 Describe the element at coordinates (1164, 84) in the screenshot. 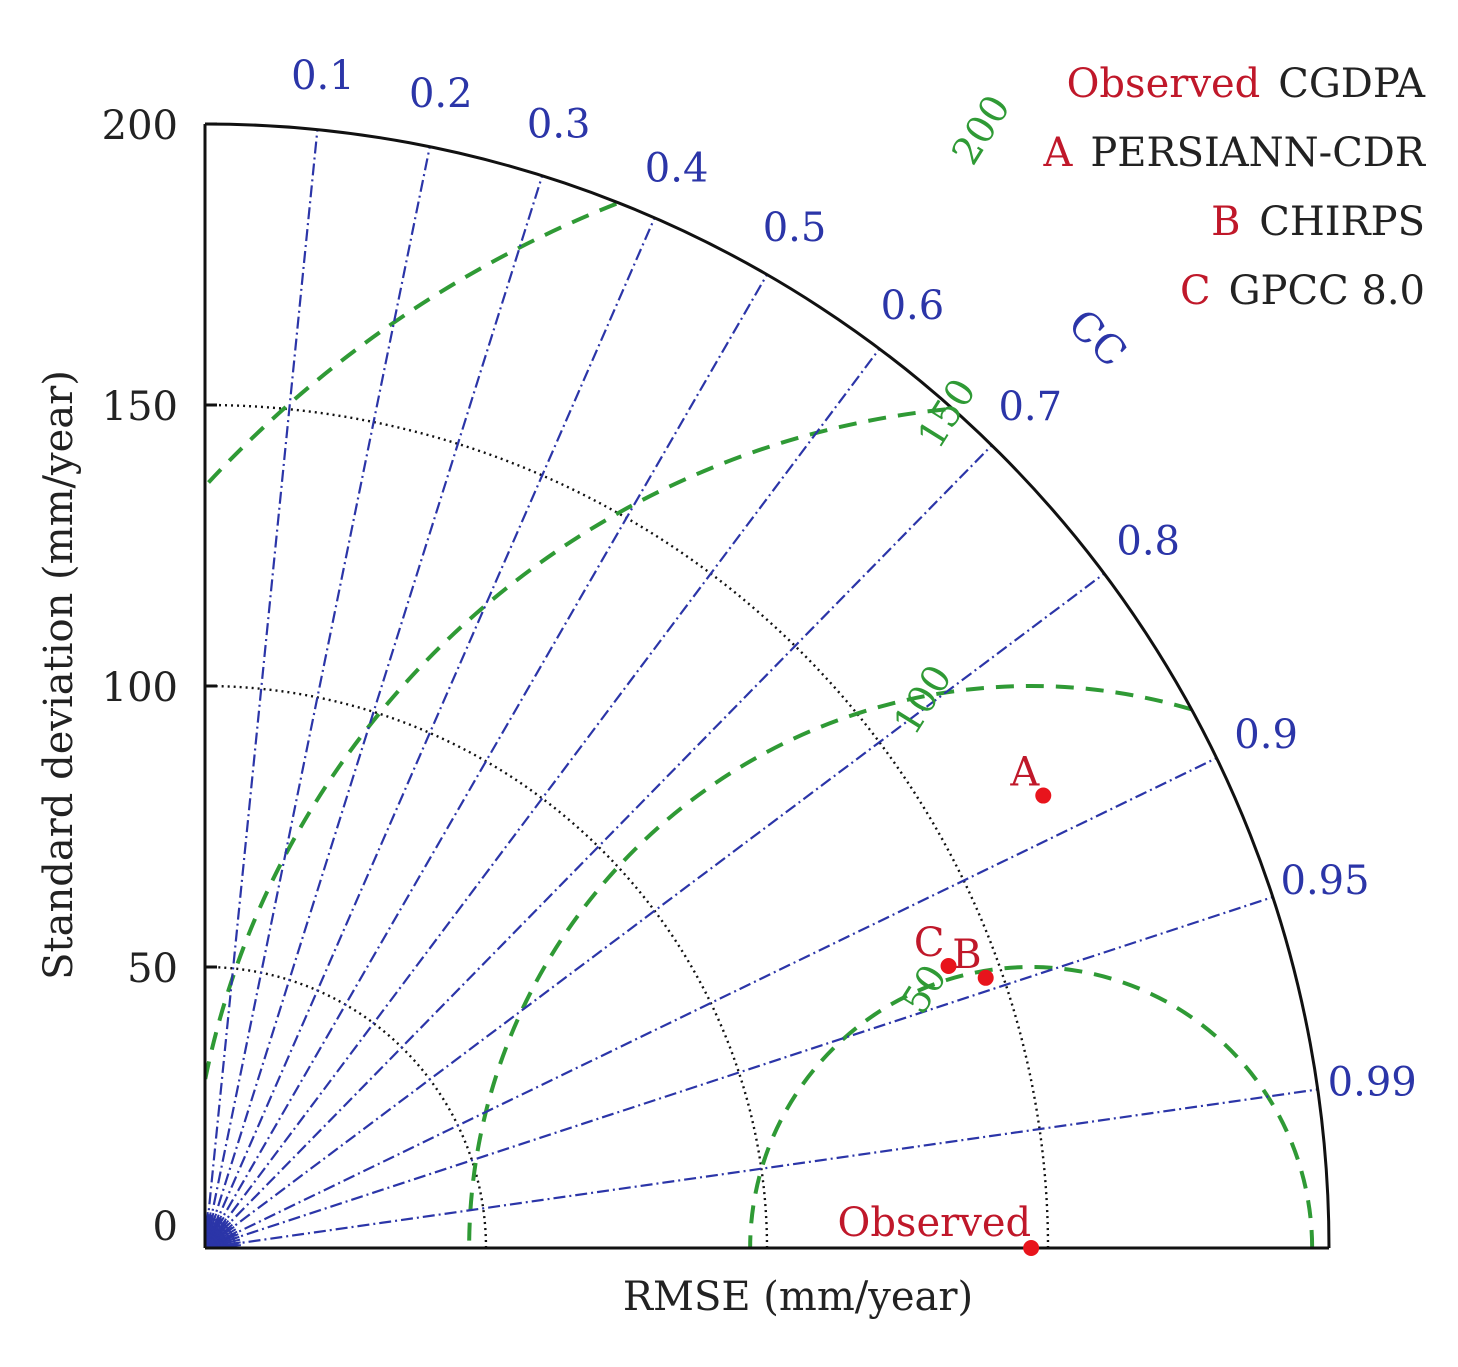

I see `legend-key: Observed` at that location.